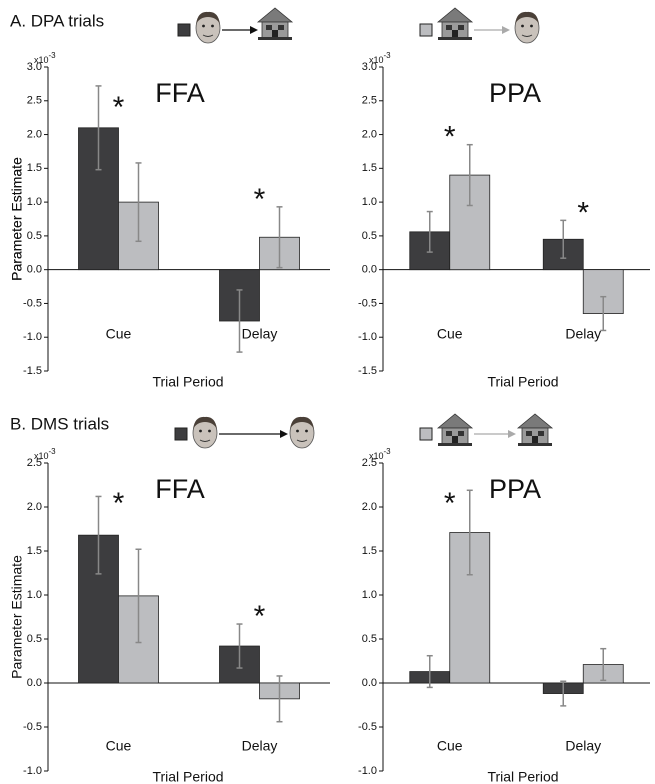 This screenshot has width=655, height=784. I want to click on legend-icon-b1, so click(244, 432).